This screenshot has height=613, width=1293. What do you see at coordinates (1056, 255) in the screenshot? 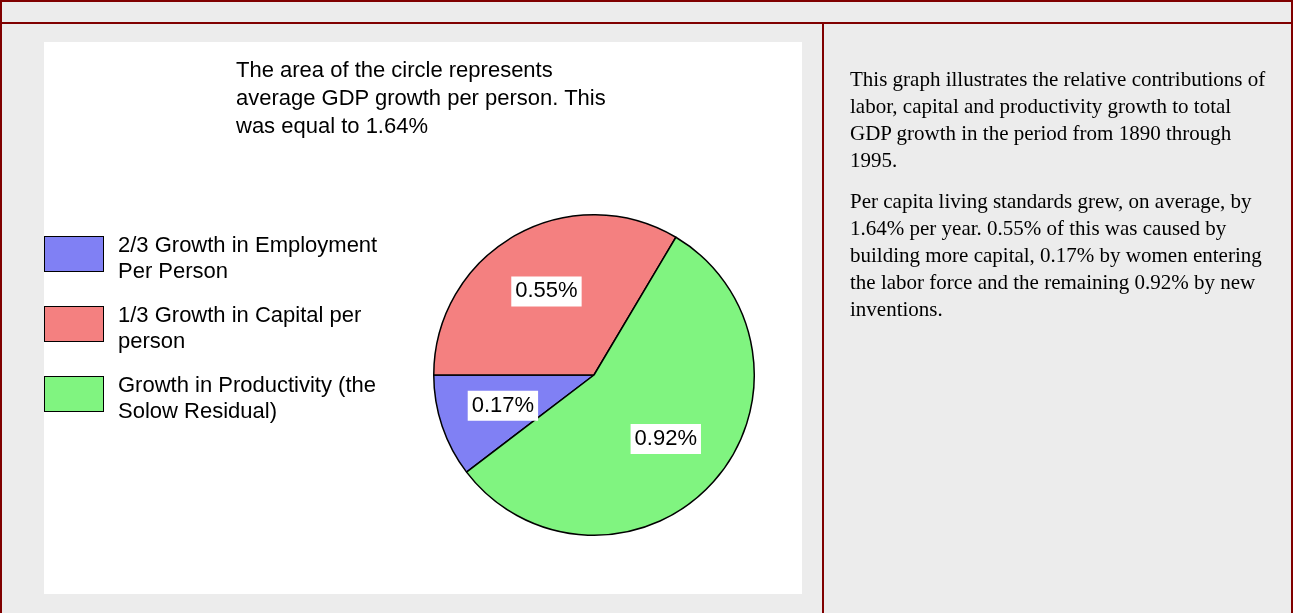
I see `text: Per capita living standards grew, on average, by 1.64% per year. 0.55% of this was caused by building more capital, 0.17% by women entering the labor force and the remaining 0.92% by new inventions.` at bounding box center [1056, 255].